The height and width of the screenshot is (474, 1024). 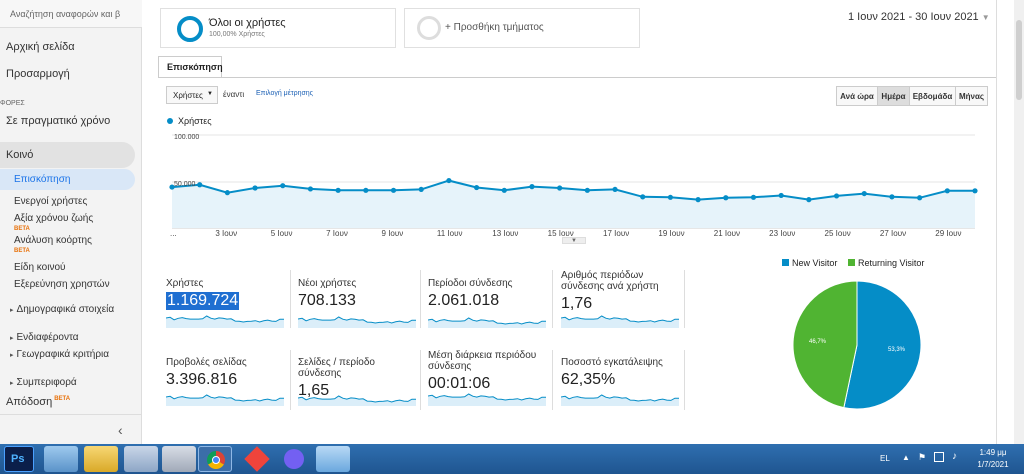 I want to click on kpi-card: Νέοι χρήστες 708.133, so click(x=358, y=294).